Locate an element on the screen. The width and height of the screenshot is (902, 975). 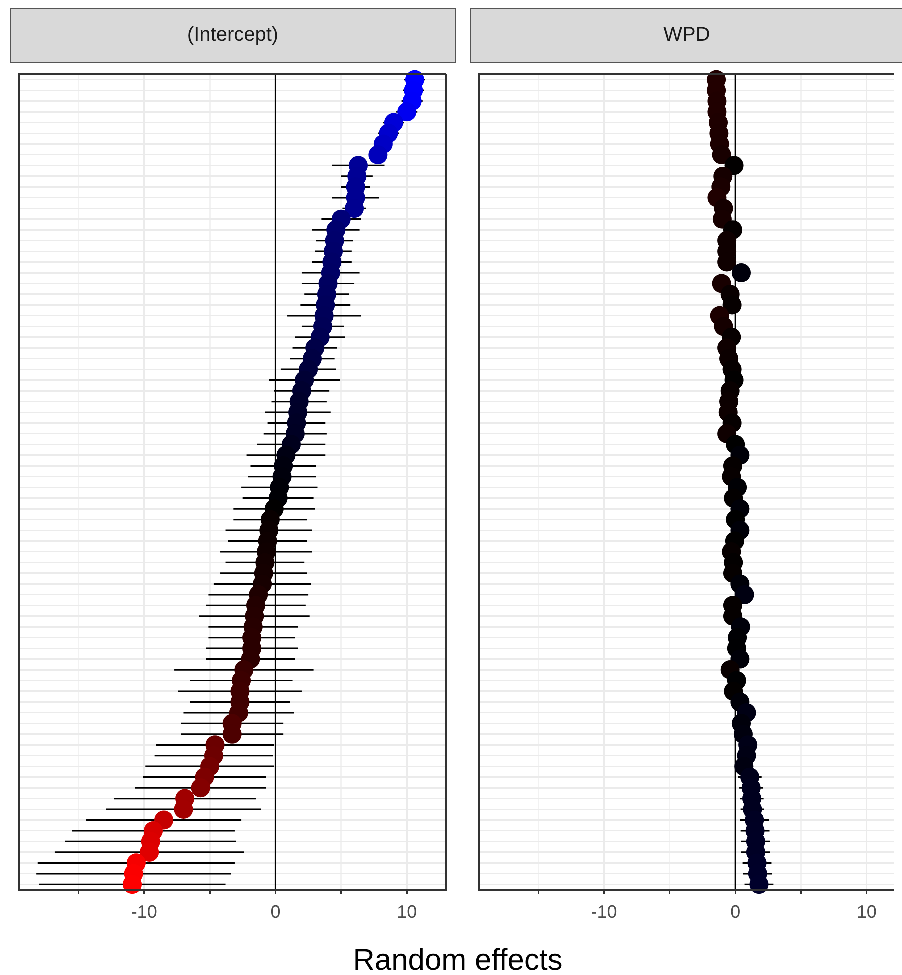
chart-title: (Intercept) is located at coordinates (233, 35).